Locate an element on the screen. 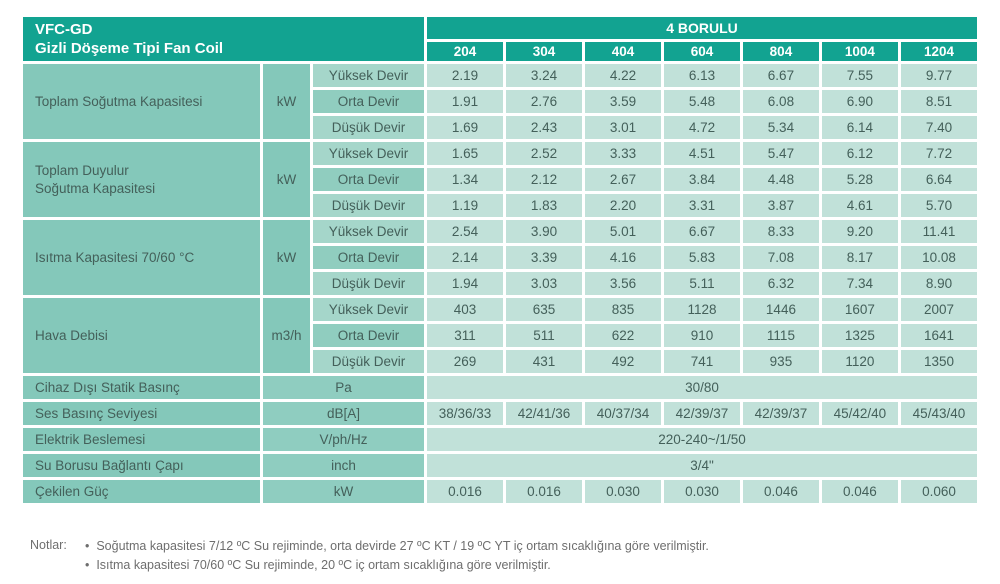 This screenshot has height=584, width=1000. group-label-0: Toplam Soğutma Kapasitesi is located at coordinates (141, 101).